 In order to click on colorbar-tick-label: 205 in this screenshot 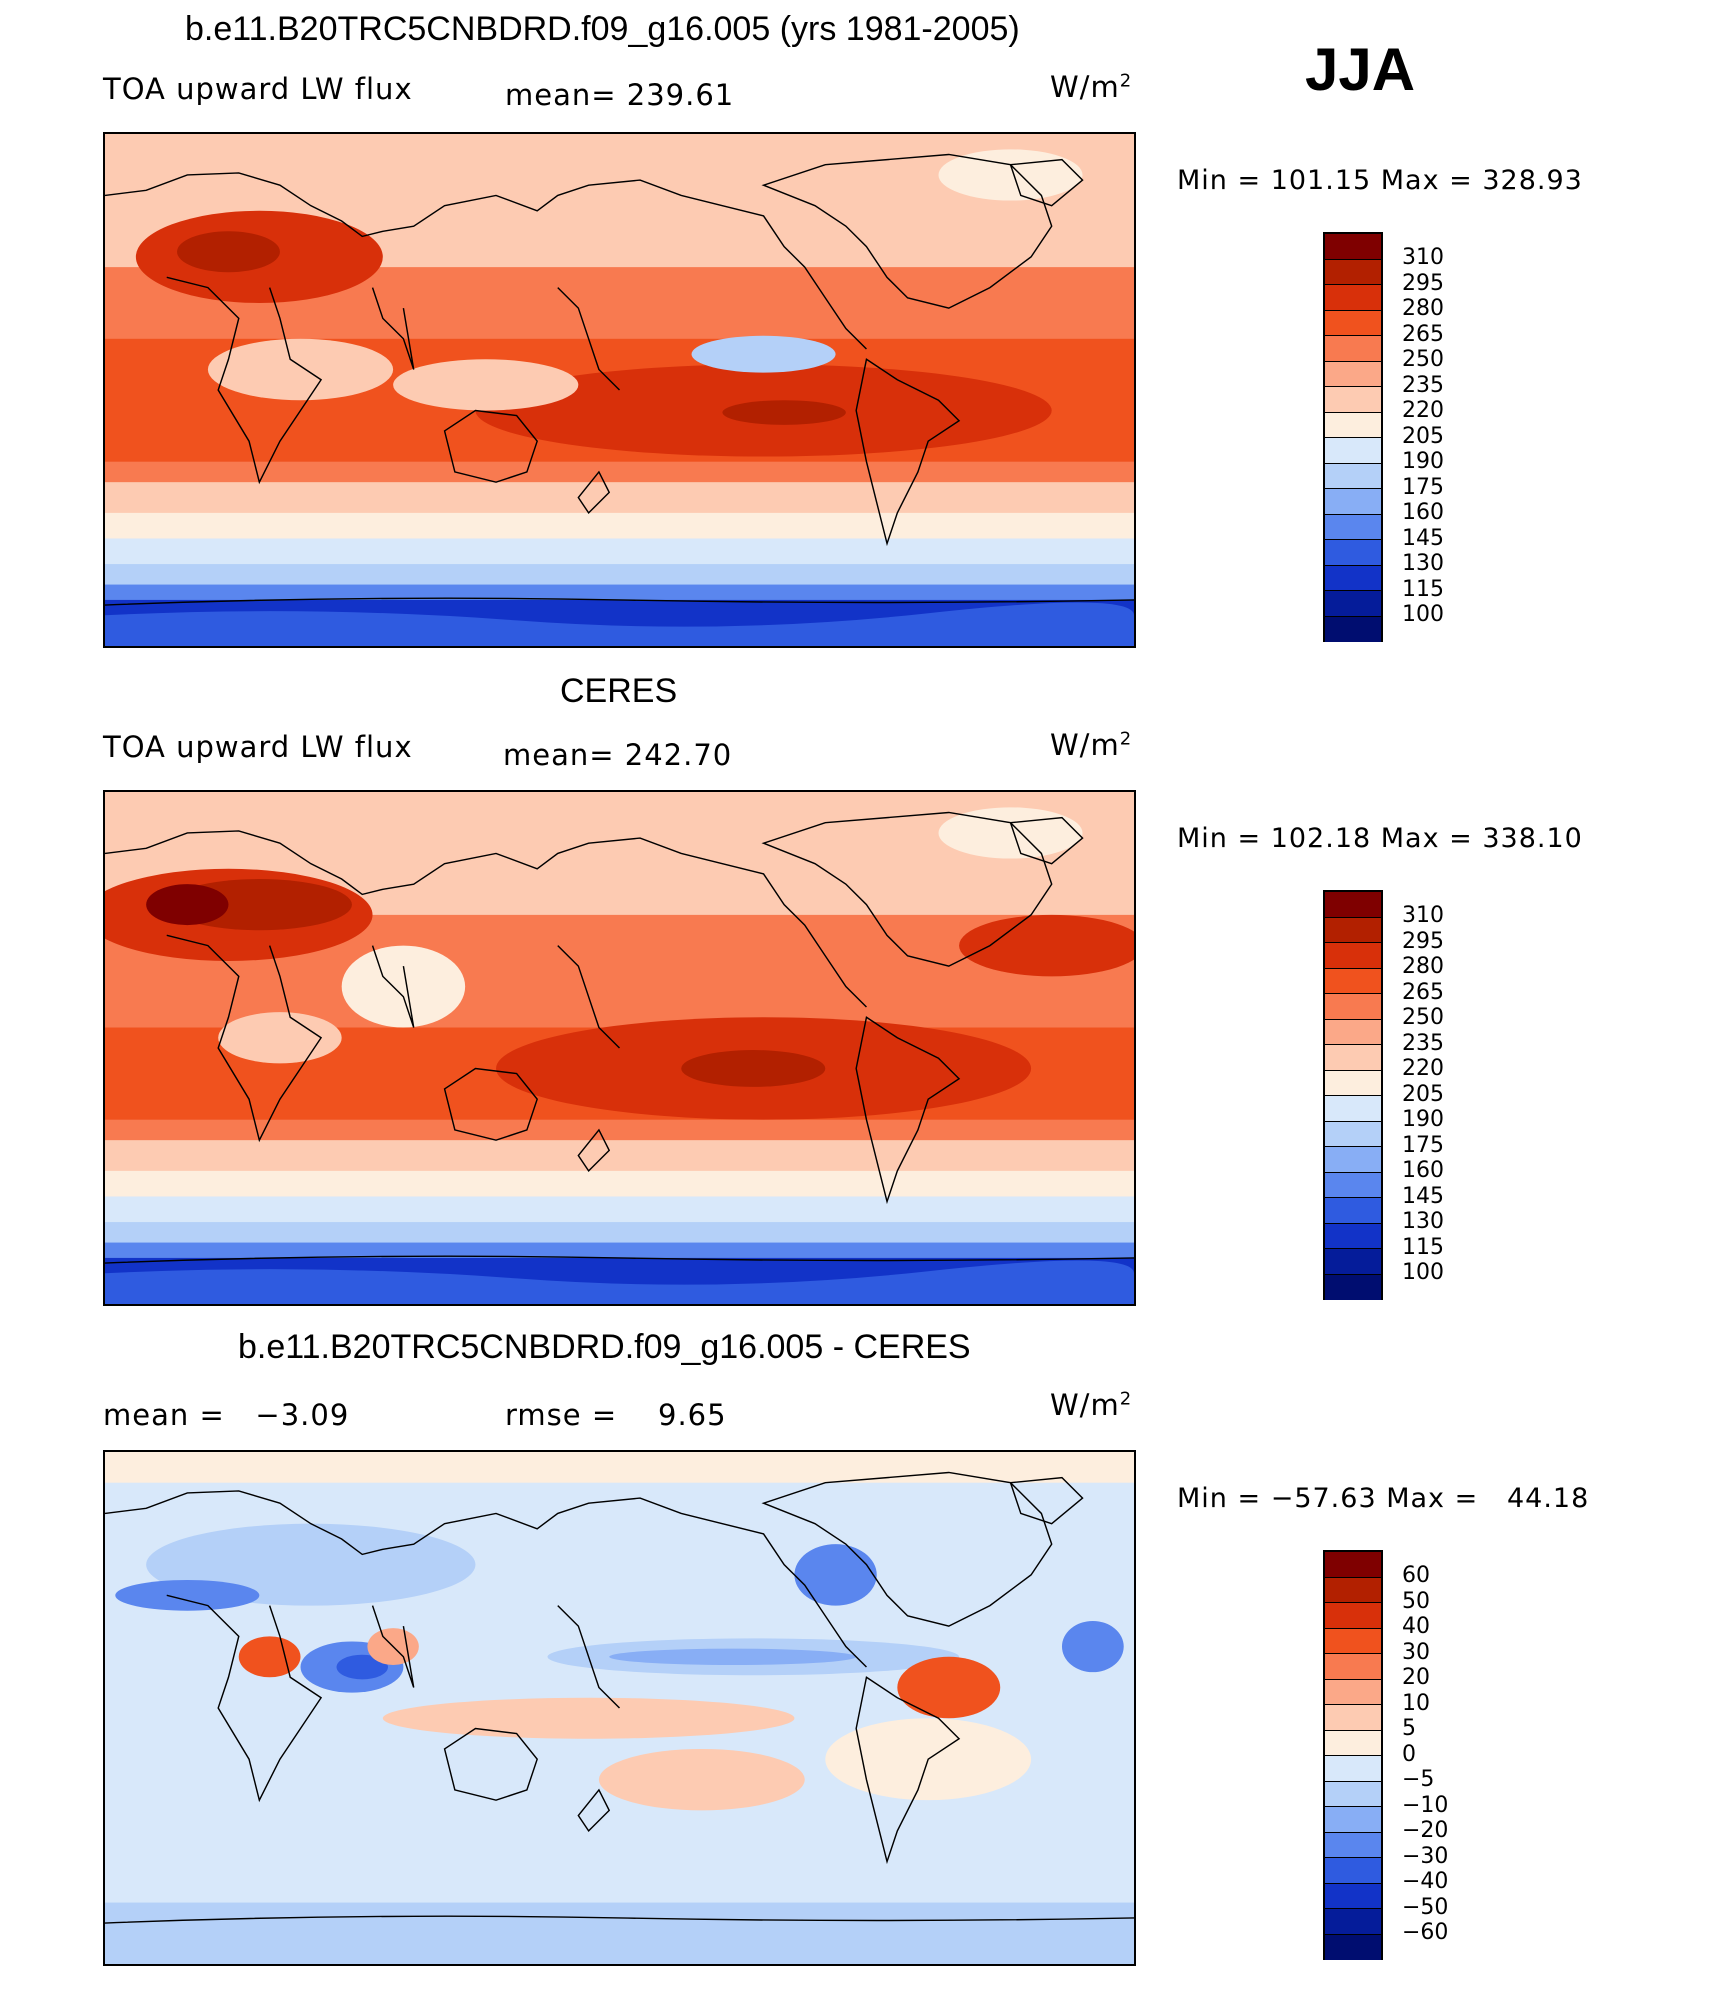, I will do `click(1423, 436)`.